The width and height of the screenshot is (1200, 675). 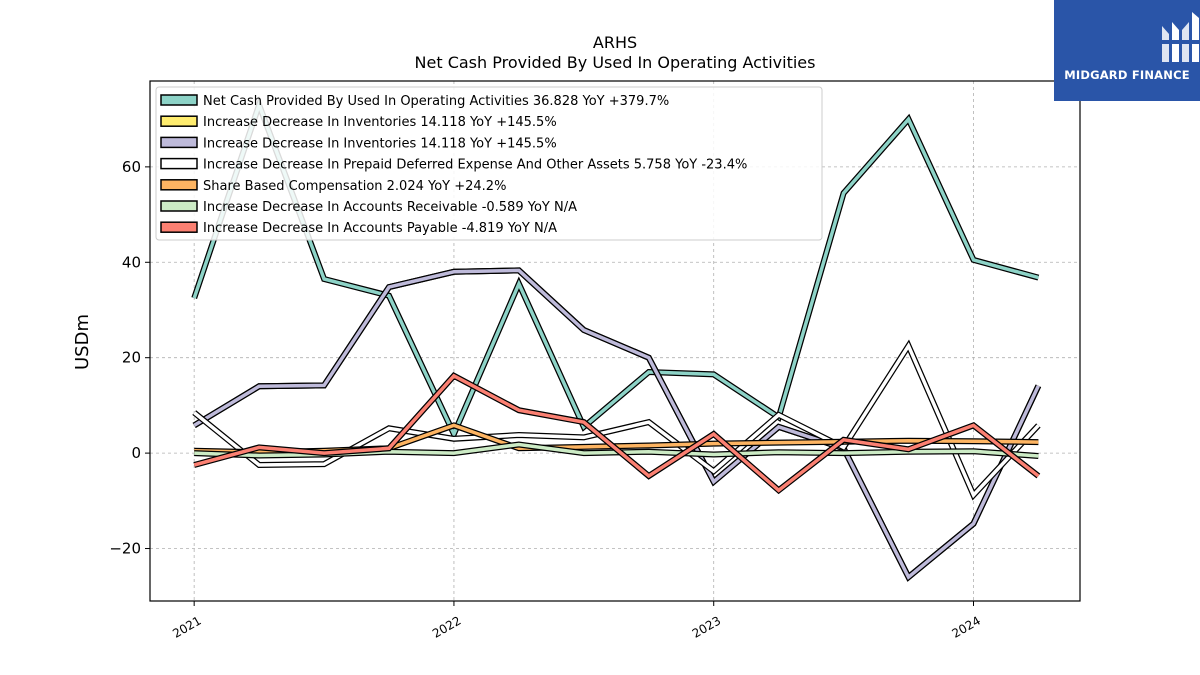 What do you see at coordinates (1127, 75) in the screenshot?
I see `brand-name: MIDGARD FINANCE` at bounding box center [1127, 75].